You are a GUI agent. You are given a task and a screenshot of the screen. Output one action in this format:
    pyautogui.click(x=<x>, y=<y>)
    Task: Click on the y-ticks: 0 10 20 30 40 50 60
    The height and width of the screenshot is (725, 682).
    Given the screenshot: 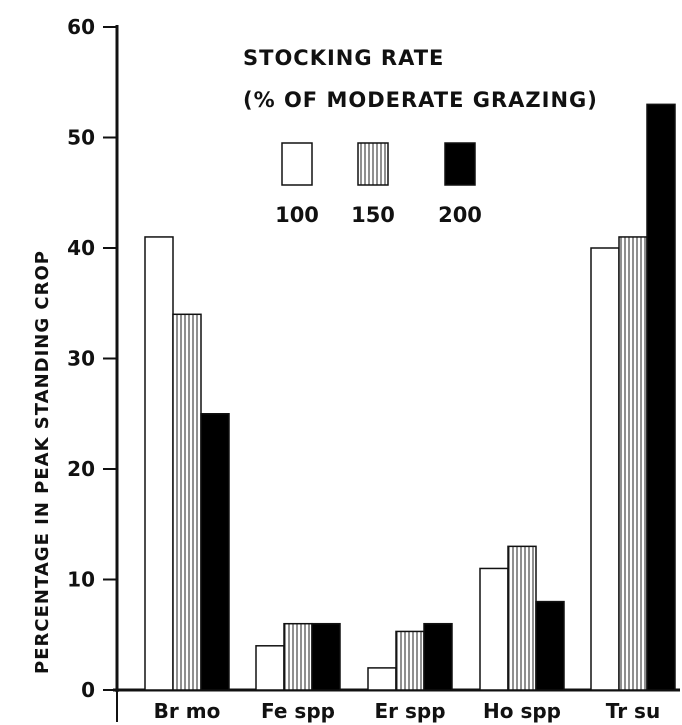 What is the action you would take?
    pyautogui.click(x=92, y=358)
    